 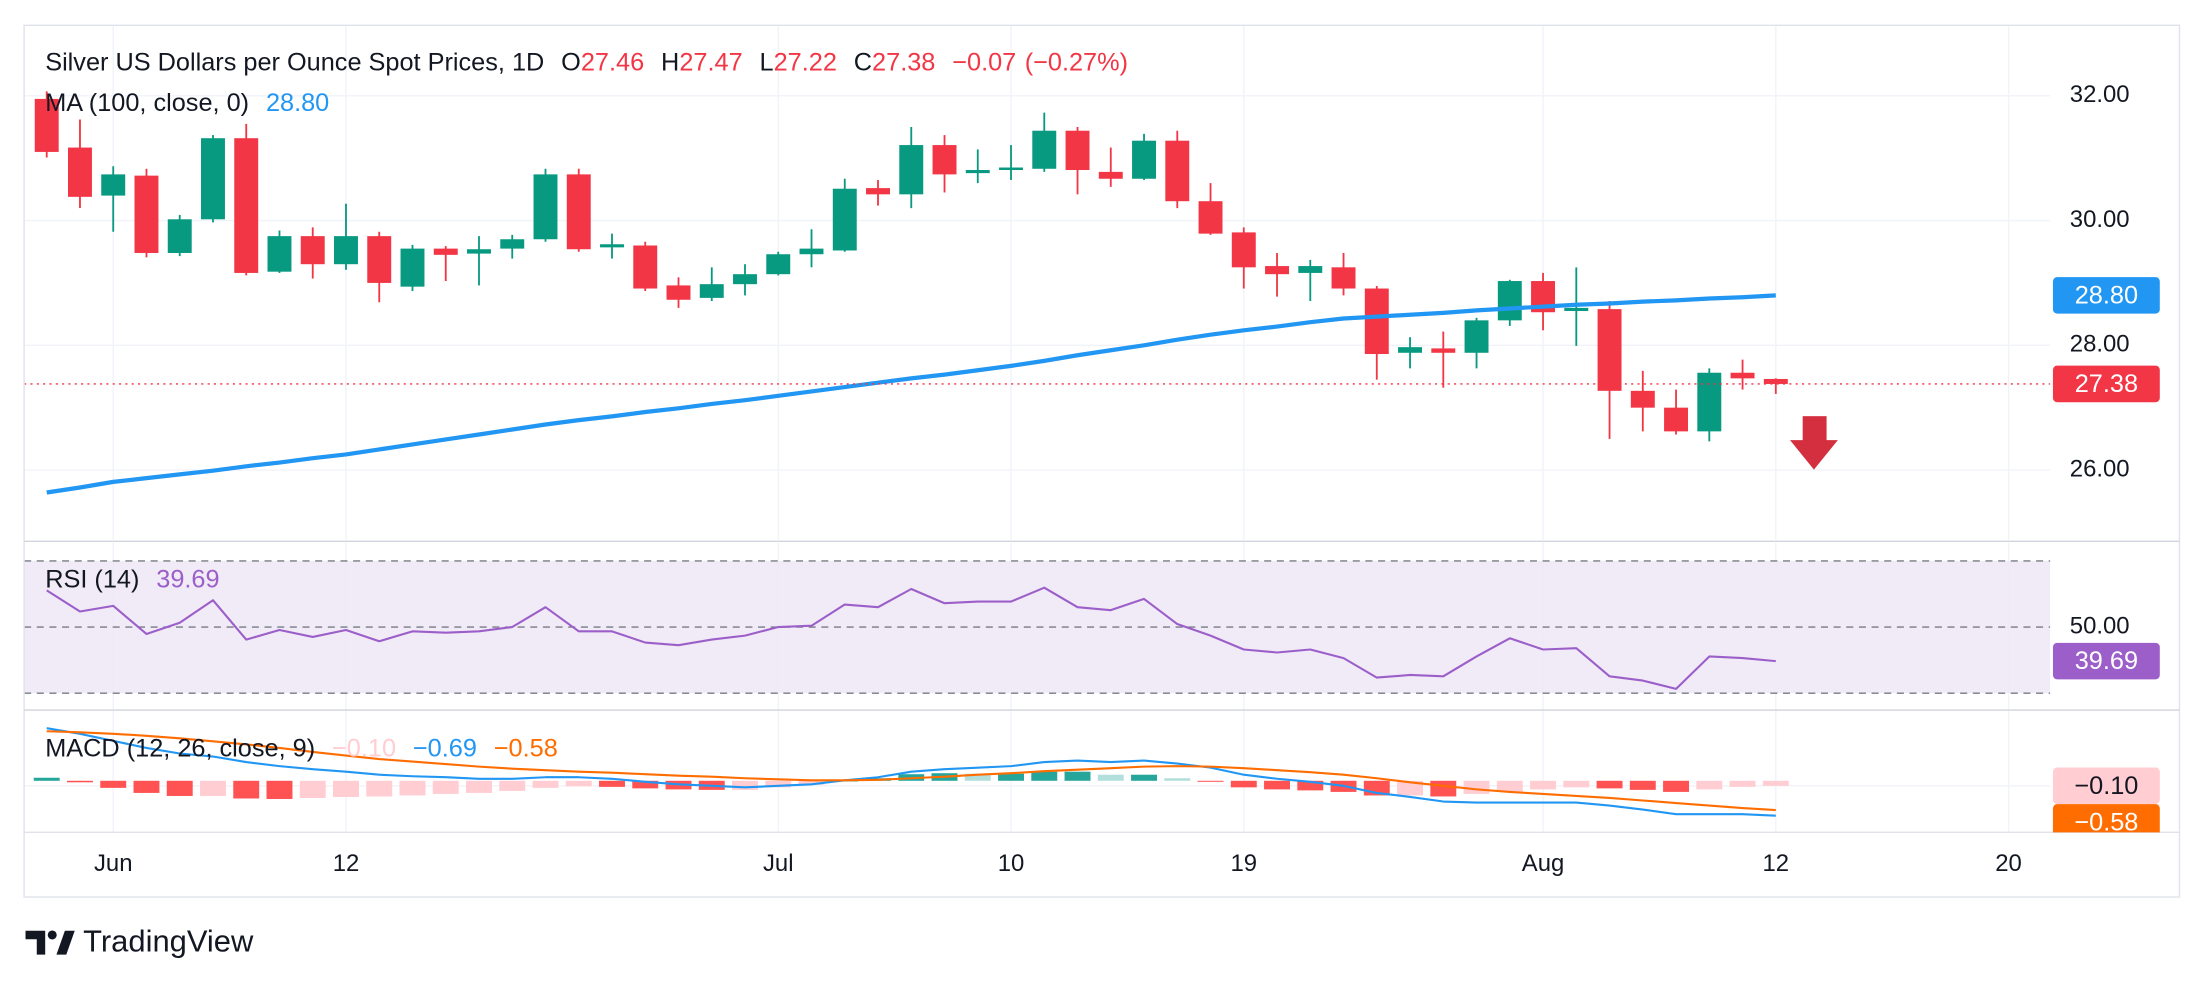 I want to click on price-badge: 27.38, so click(x=2106, y=384).